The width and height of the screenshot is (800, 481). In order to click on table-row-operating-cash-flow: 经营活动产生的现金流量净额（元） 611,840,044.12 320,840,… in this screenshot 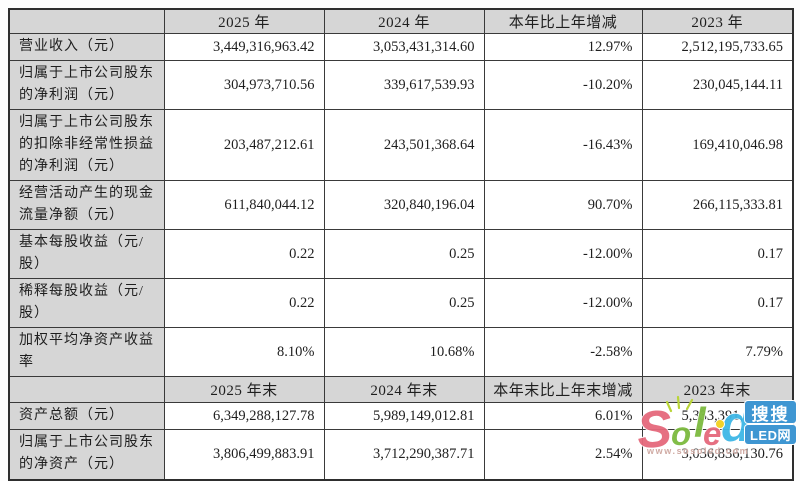, I will do `click(401, 205)`.